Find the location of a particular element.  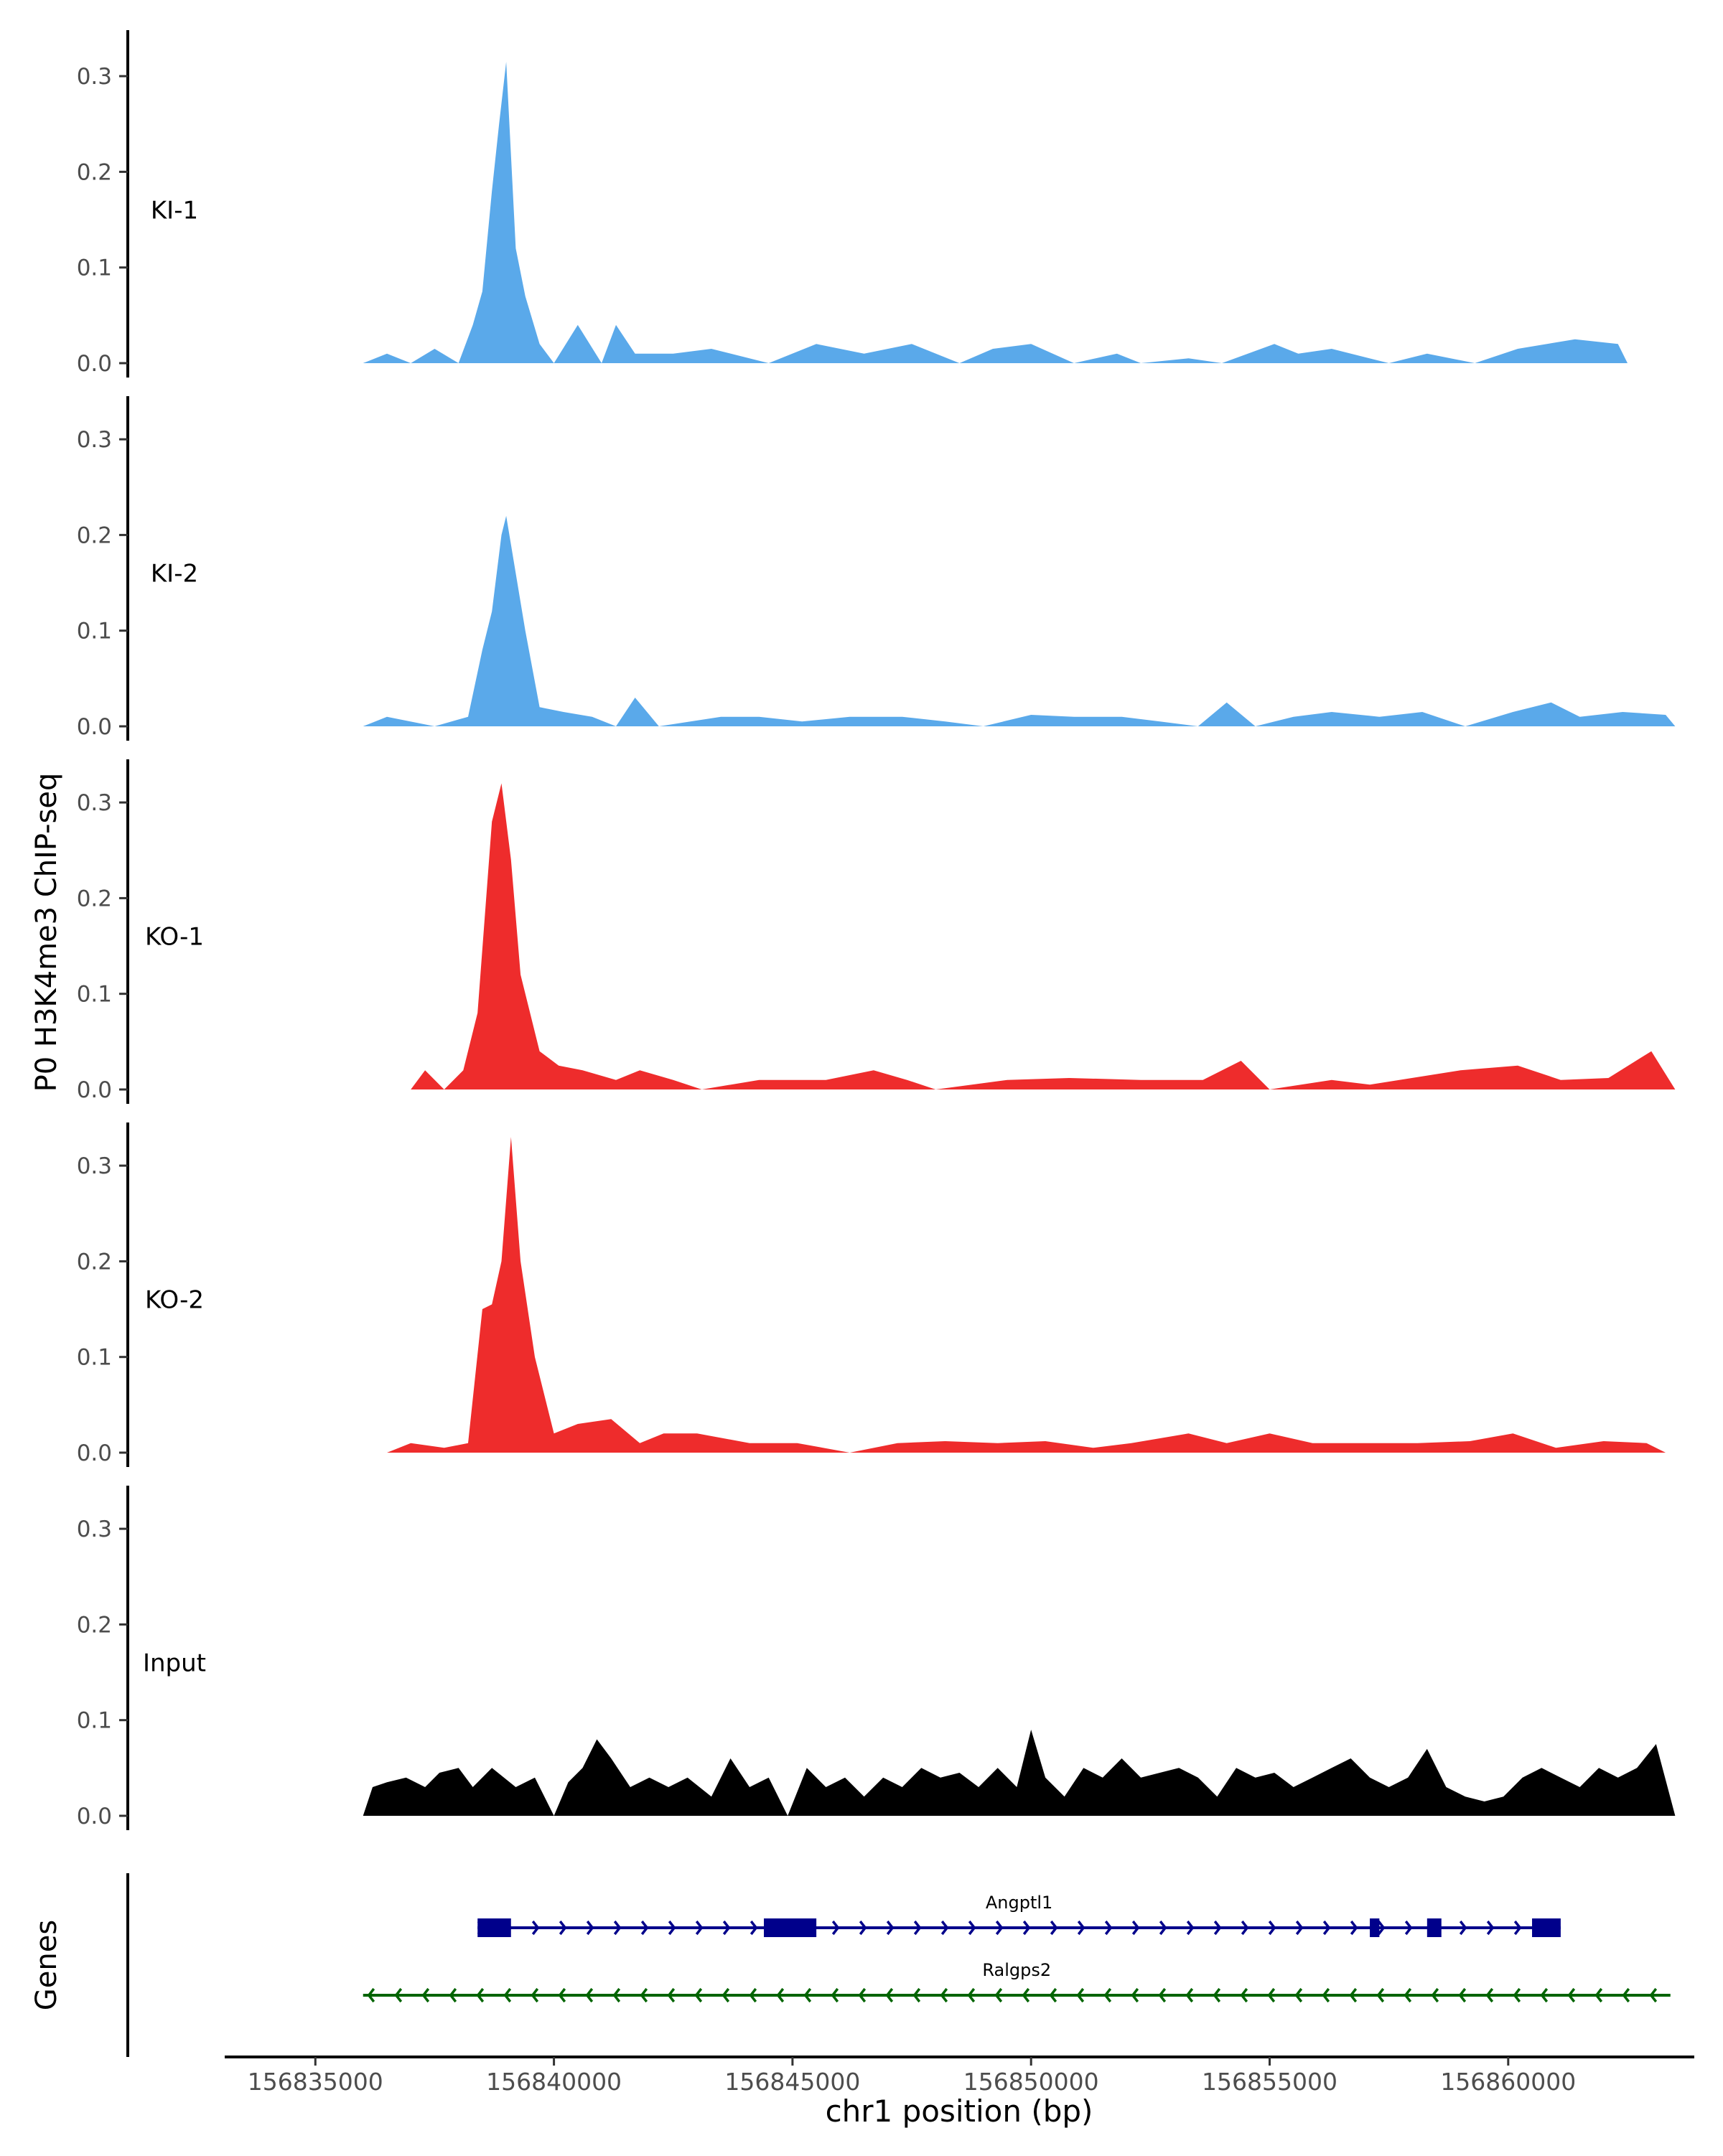

track-ko-2: 0.0 0.1 0.2 0.3 KO-2 is located at coordinates (871, 1294).